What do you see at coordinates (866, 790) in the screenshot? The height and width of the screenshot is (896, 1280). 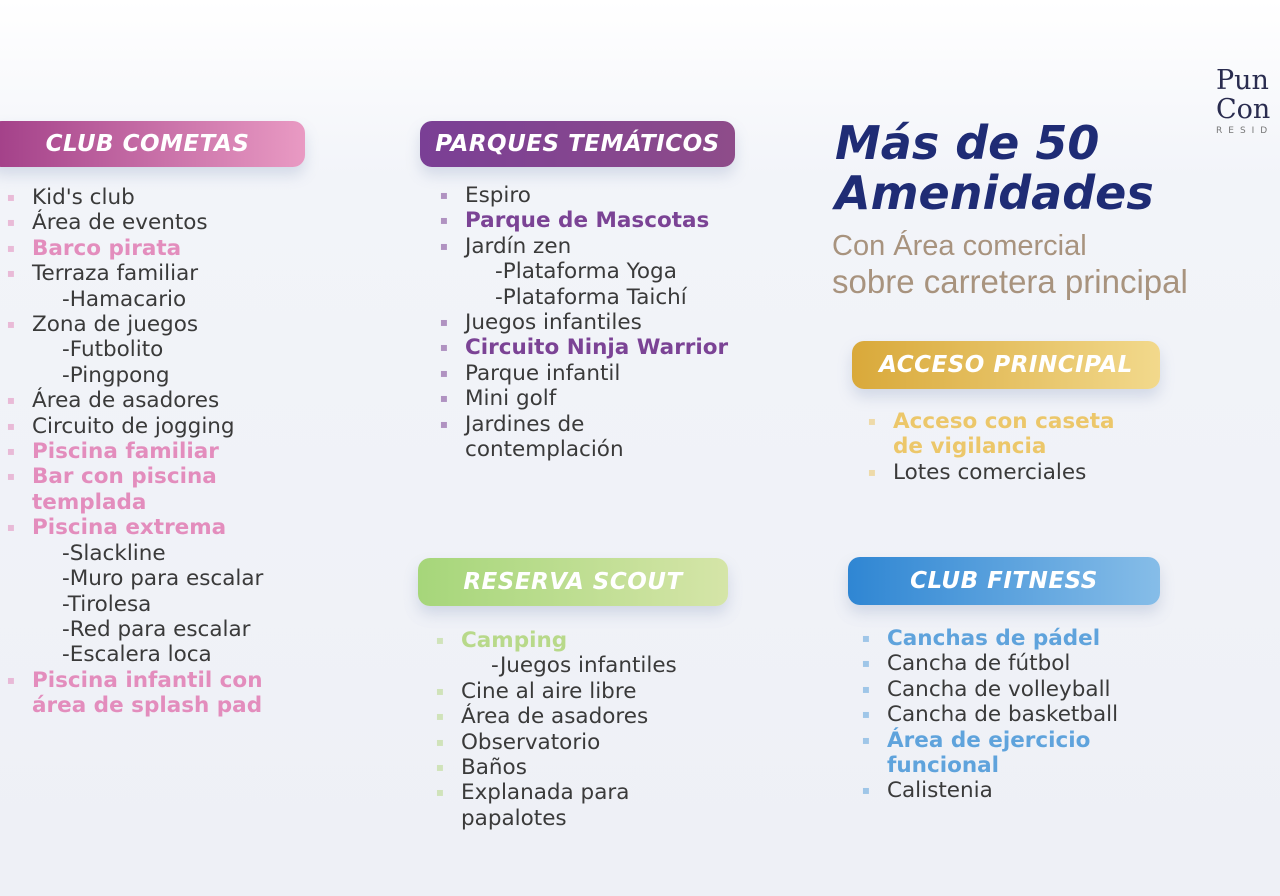 I see `calisthenics-icon: ▪` at bounding box center [866, 790].